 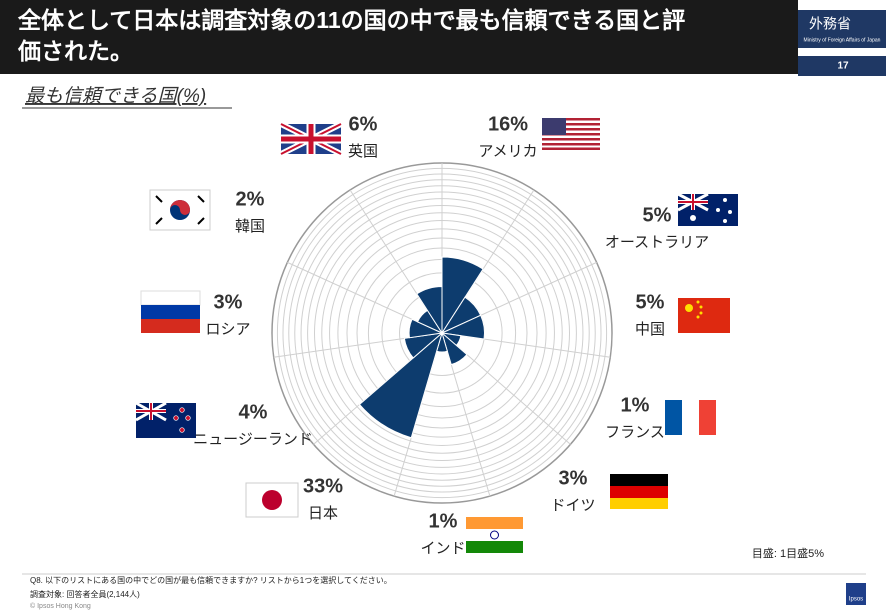 What do you see at coordinates (75, 51) in the screenshot?
I see `title: 価された。` at bounding box center [75, 51].